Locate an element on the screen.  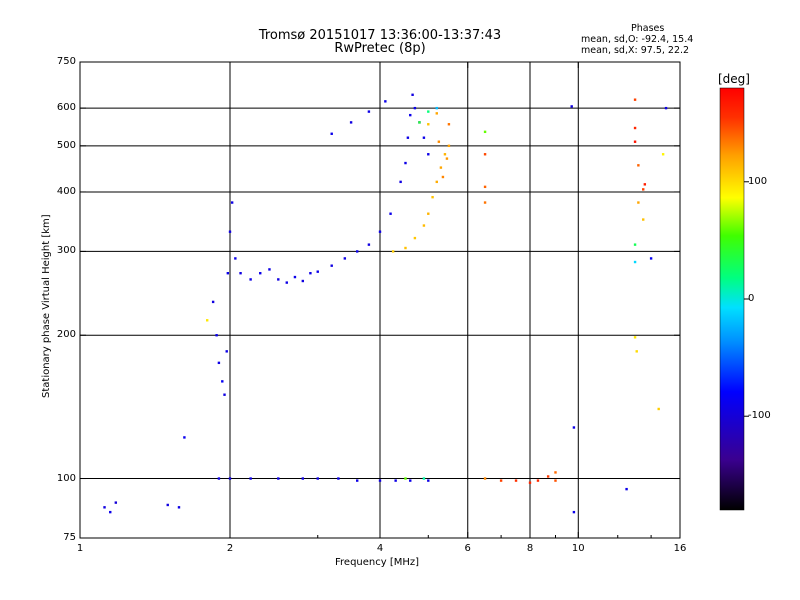
x-tick-label: 1 is located at coordinates (80, 548).